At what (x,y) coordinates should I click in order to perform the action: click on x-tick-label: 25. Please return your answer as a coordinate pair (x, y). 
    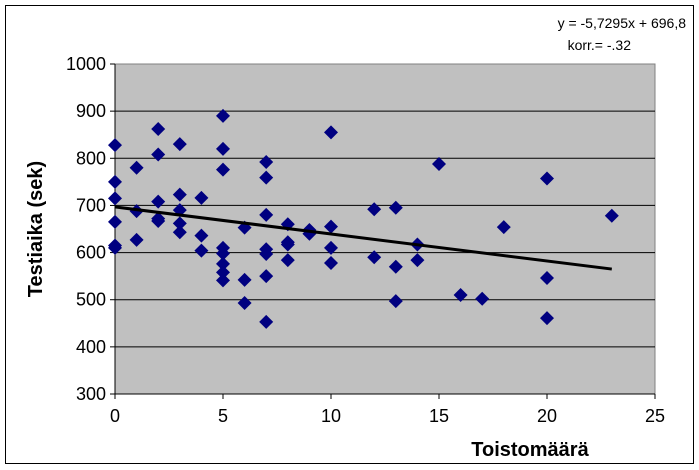
    Looking at the image, I should click on (655, 416).